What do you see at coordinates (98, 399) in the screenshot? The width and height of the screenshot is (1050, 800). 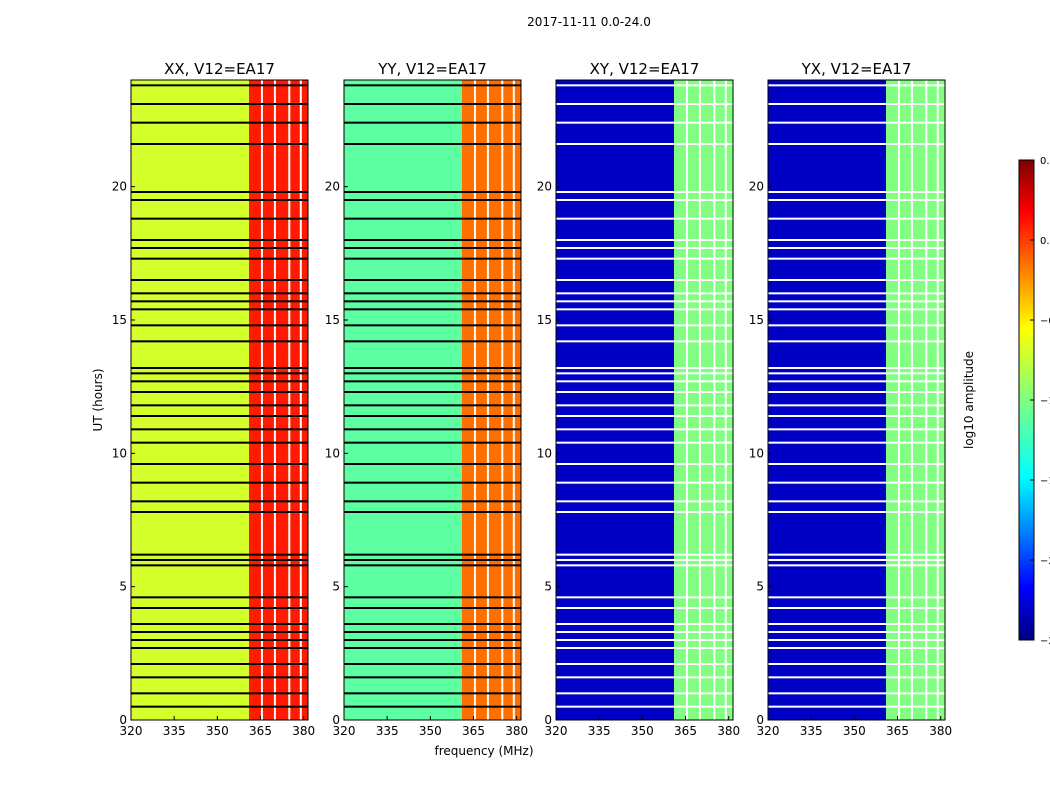 I see `y-axis-label: UT (hours)` at bounding box center [98, 399].